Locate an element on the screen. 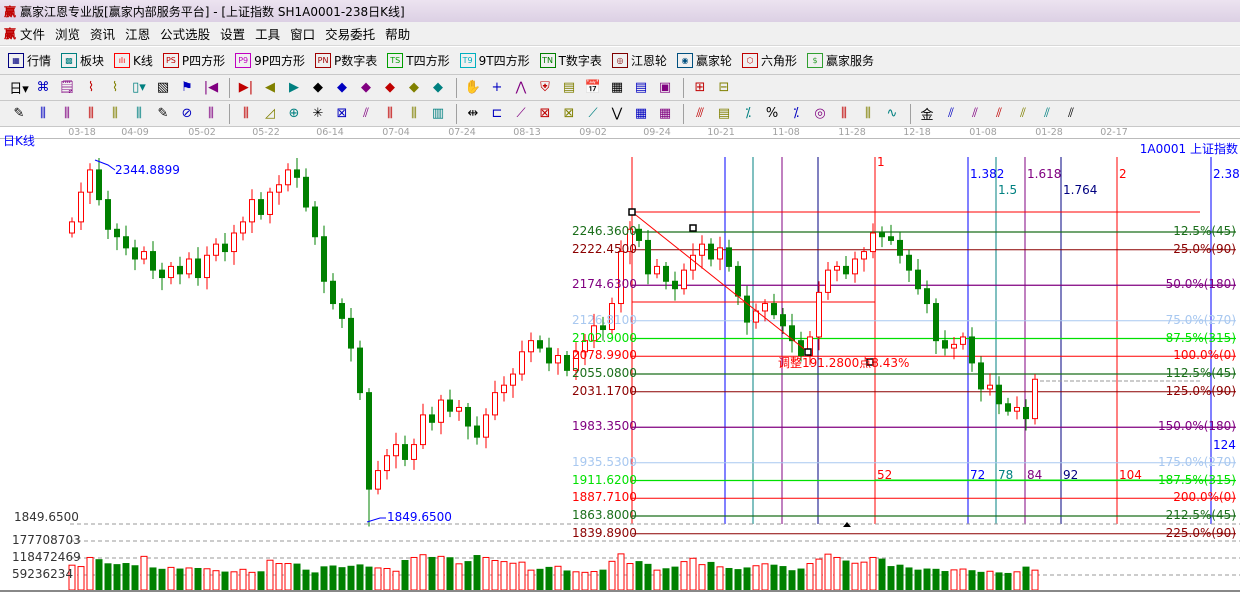 The width and height of the screenshot is (1240, 592). tool-icon-22: ⊠ is located at coordinates (569, 113).